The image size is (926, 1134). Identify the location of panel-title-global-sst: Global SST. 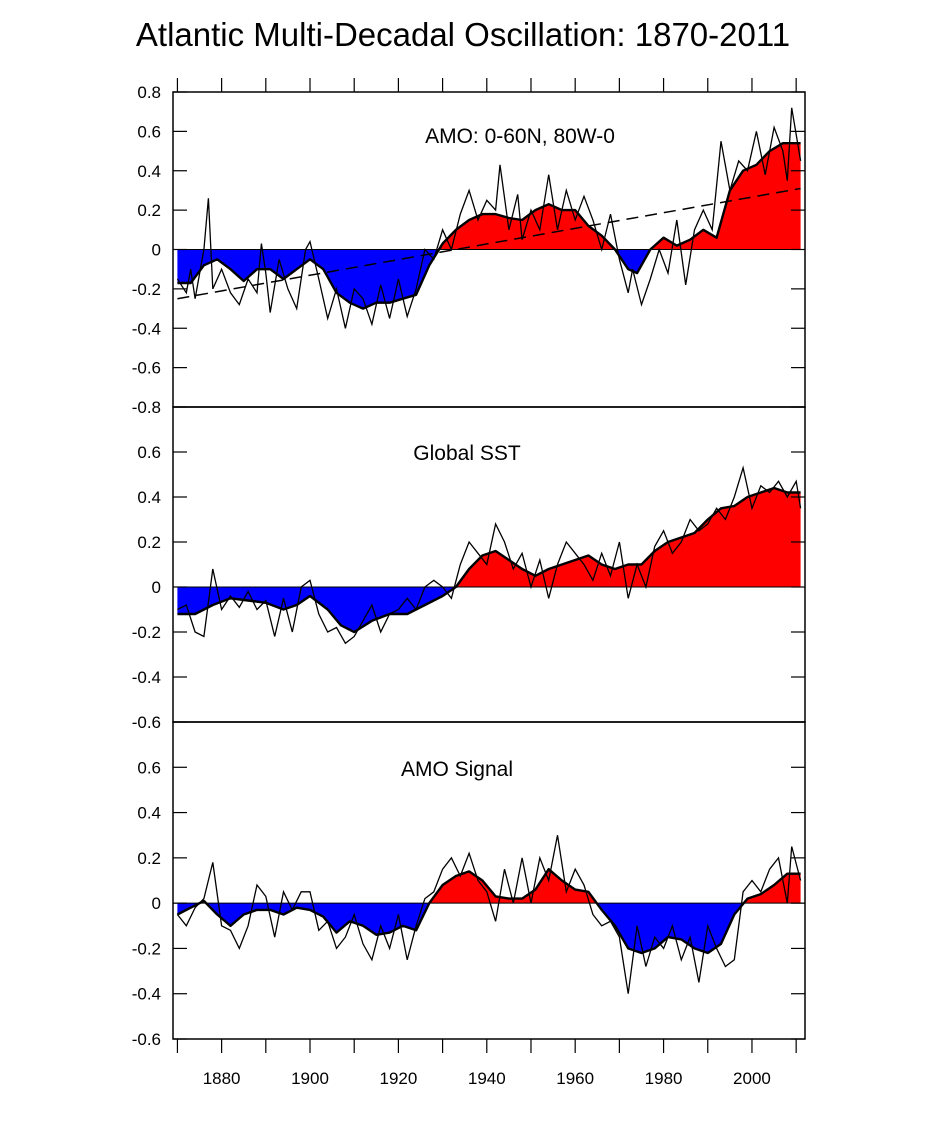
(467, 453).